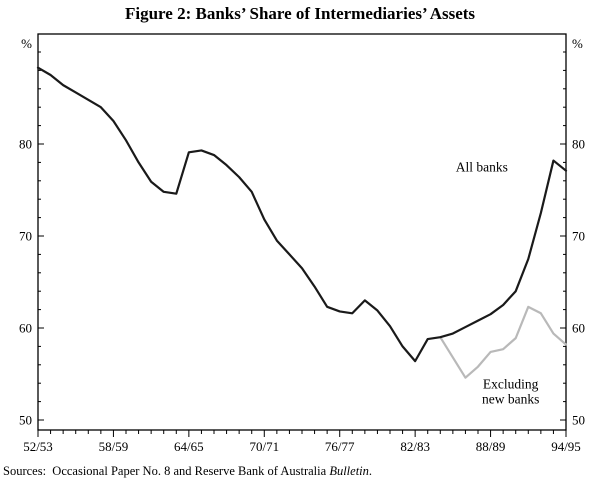 The width and height of the screenshot is (600, 490). Describe the element at coordinates (189, 446) in the screenshot. I see `x-tick-label: 64/65` at that location.